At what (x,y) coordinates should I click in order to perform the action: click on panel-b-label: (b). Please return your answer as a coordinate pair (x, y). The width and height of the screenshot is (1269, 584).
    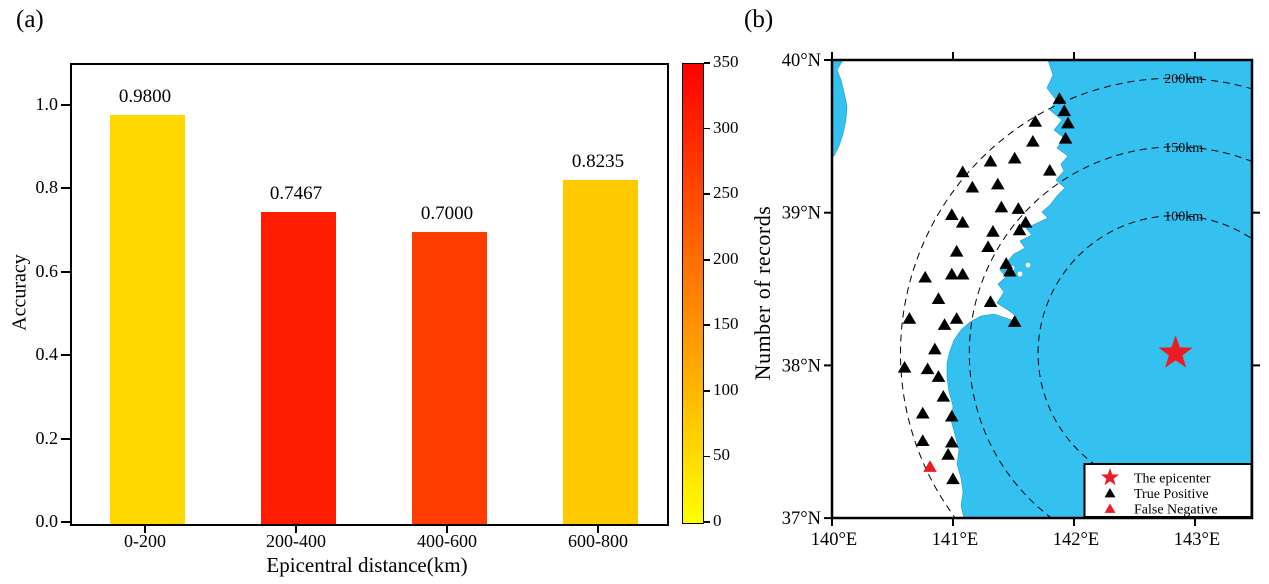
    Looking at the image, I should click on (759, 19).